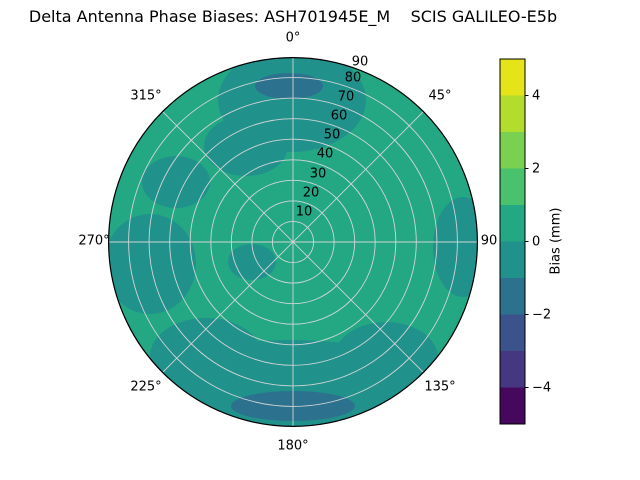 Image resolution: width=640 pixels, height=480 pixels. I want to click on r-tick-label-40: 40, so click(325, 154).